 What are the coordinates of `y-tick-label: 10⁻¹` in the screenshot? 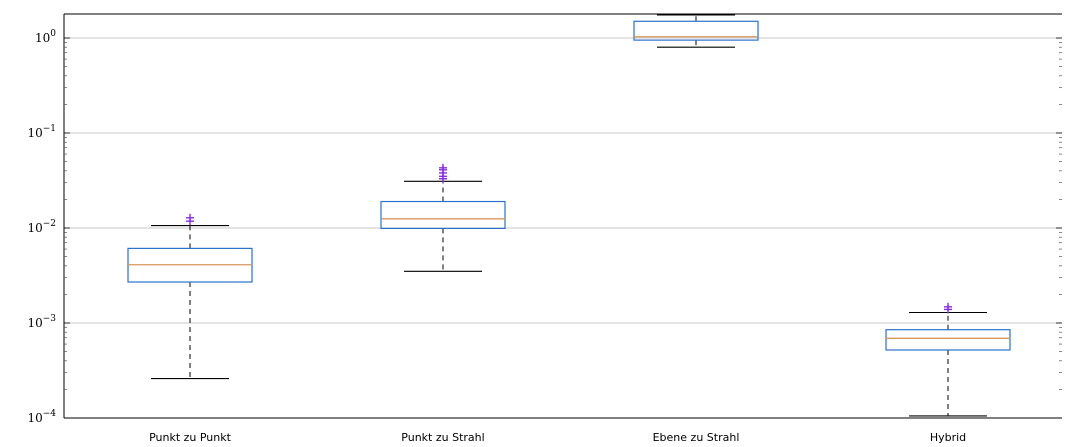 It's located at (41, 132).